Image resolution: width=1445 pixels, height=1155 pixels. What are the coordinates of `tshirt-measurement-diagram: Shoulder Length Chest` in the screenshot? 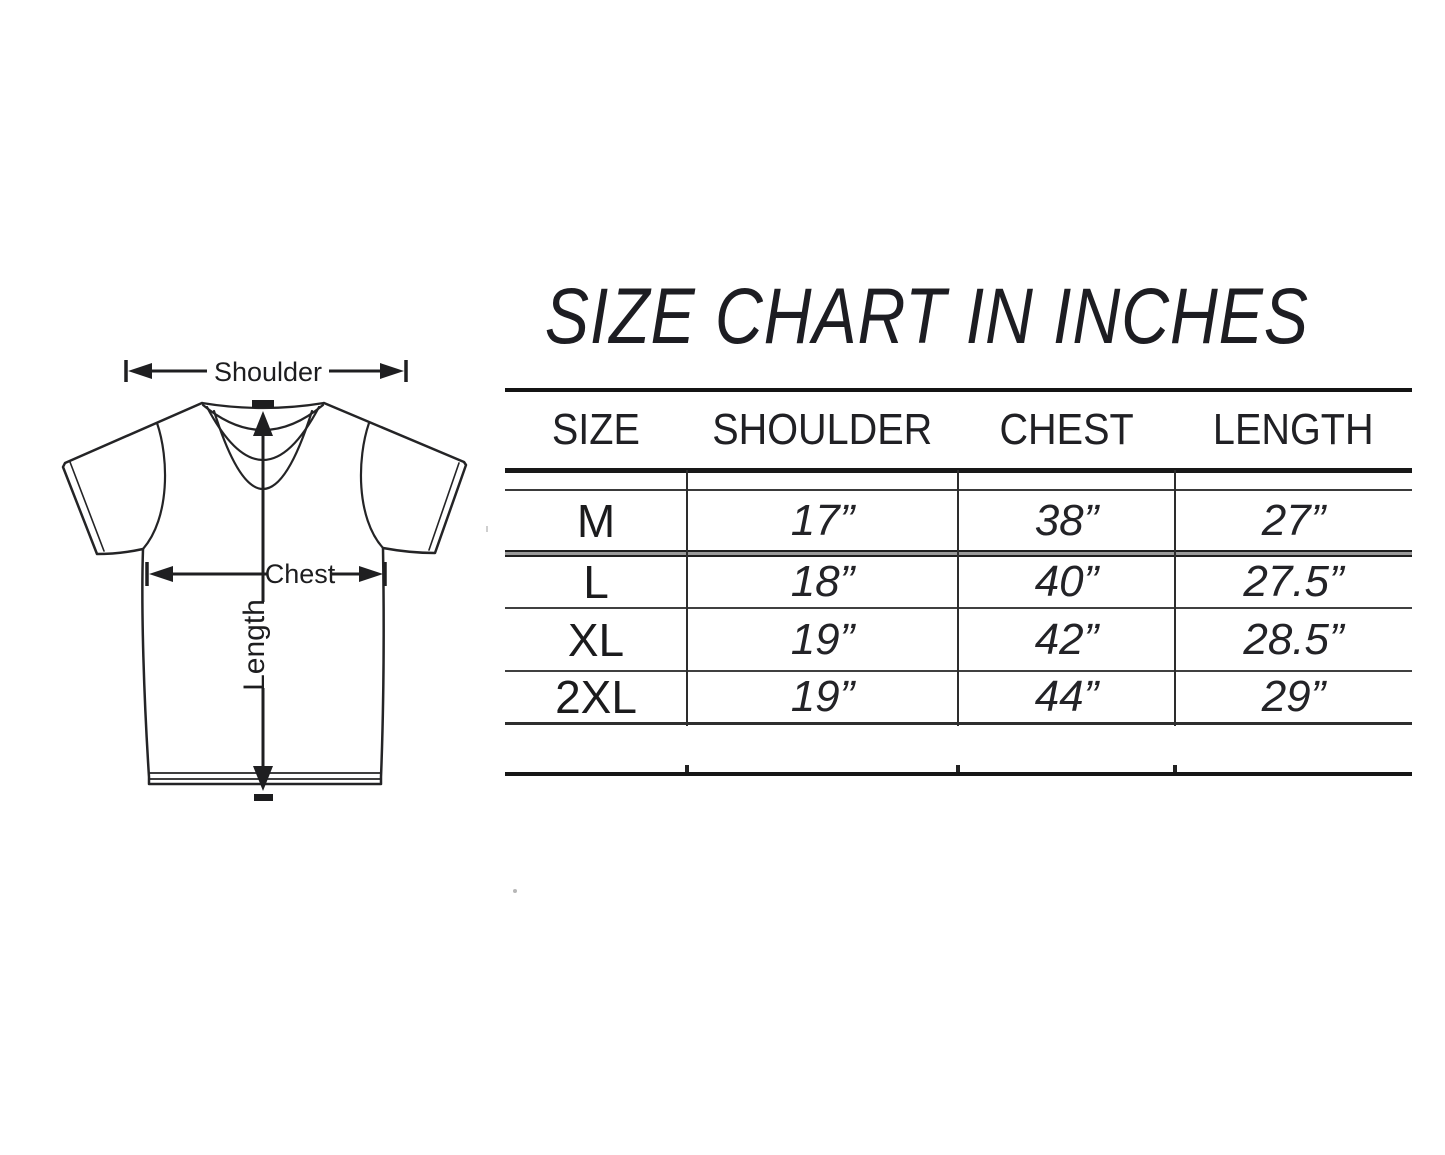 It's located at (264, 577).